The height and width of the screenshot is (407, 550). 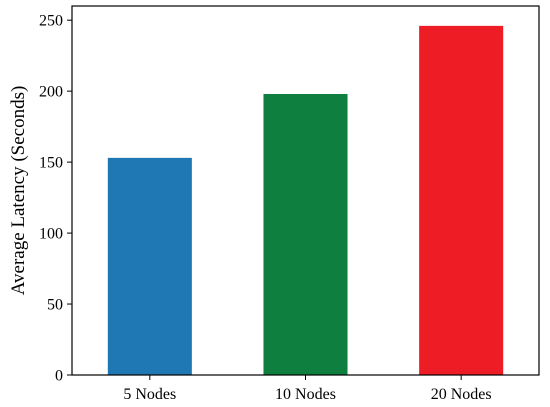 I want to click on y-tick-label: 150, so click(x=51, y=163).